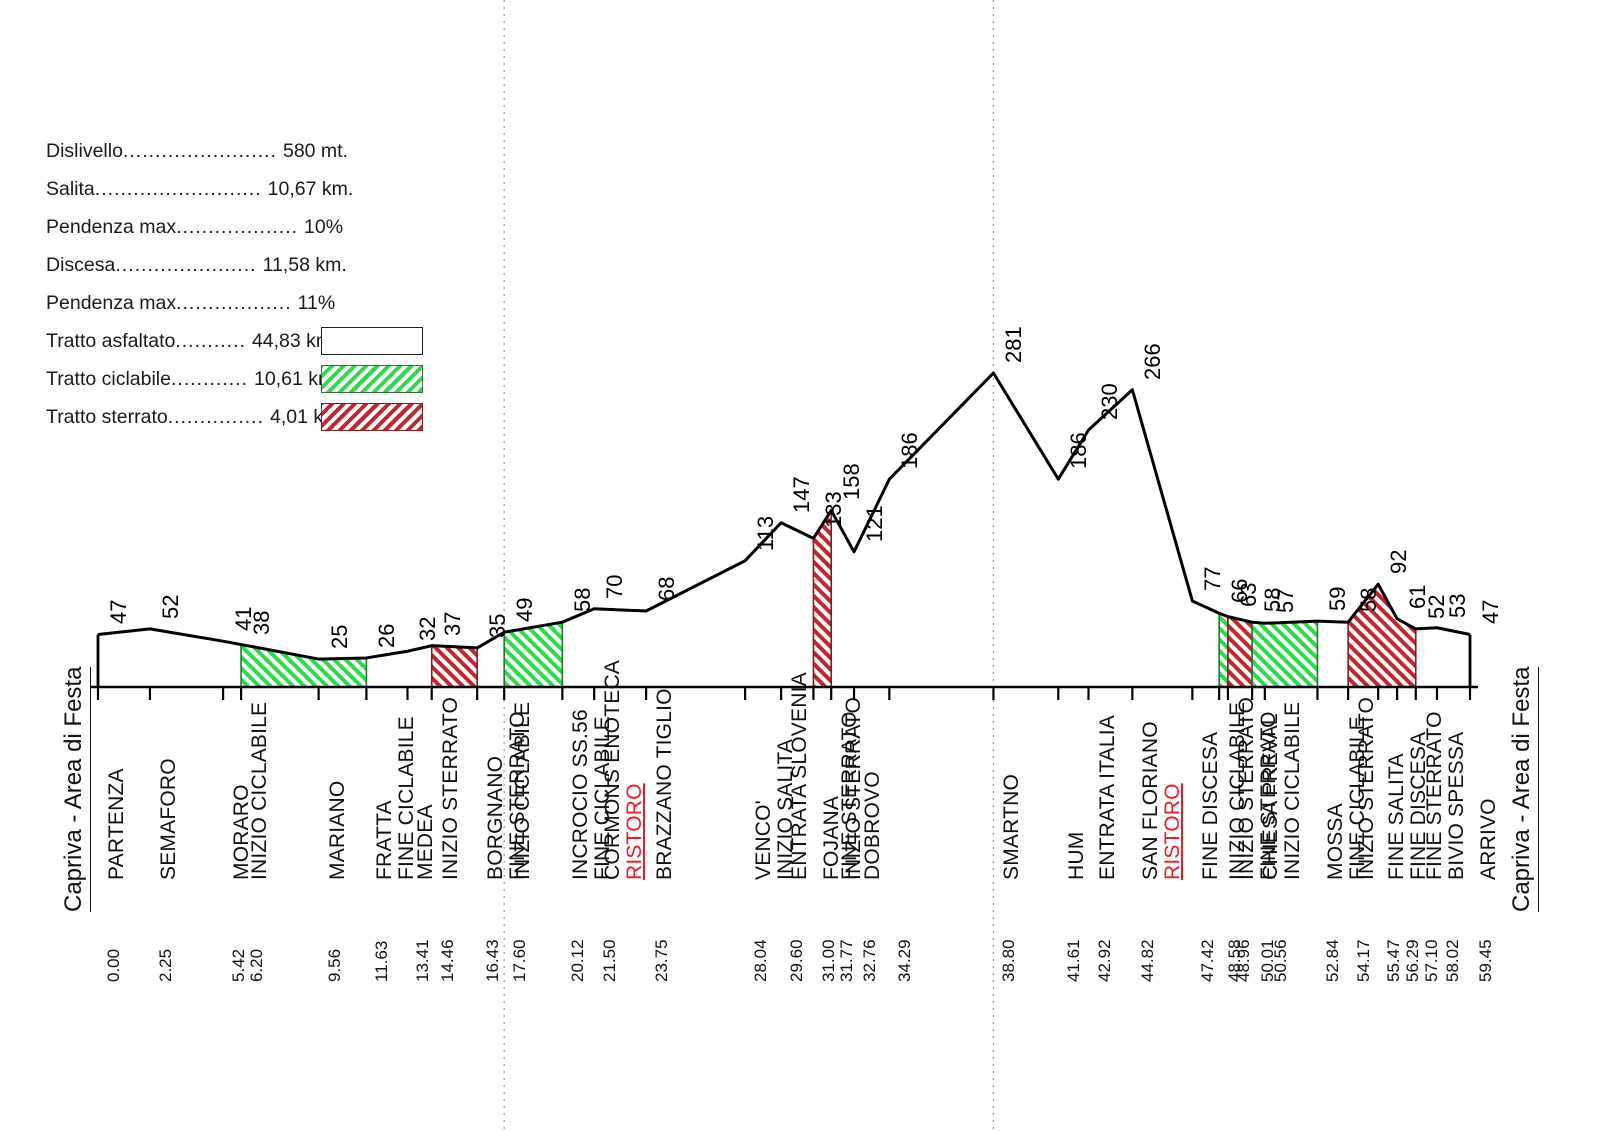 The width and height of the screenshot is (1600, 1131). What do you see at coordinates (761, 960) in the screenshot?
I see `distance-label-13: 28.04` at bounding box center [761, 960].